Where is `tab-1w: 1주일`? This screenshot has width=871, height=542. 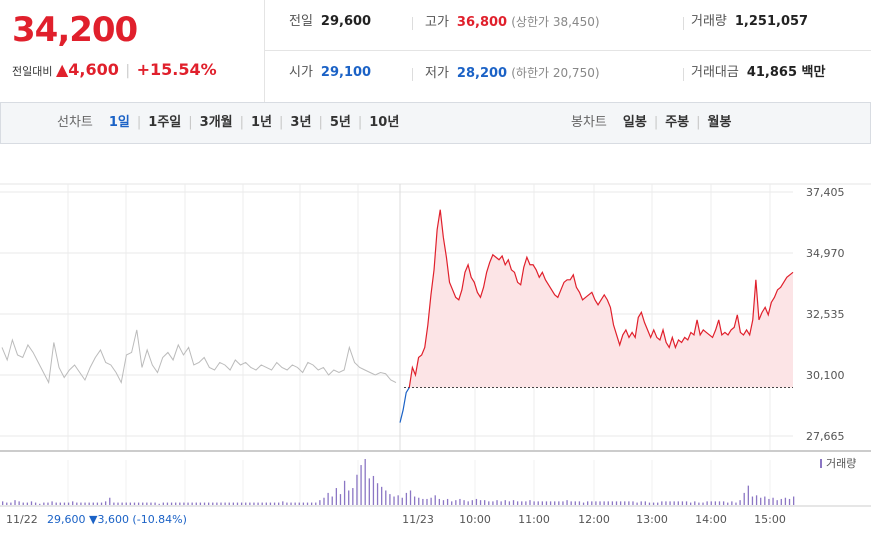
tab-1w: 1주일 is located at coordinates (165, 122).